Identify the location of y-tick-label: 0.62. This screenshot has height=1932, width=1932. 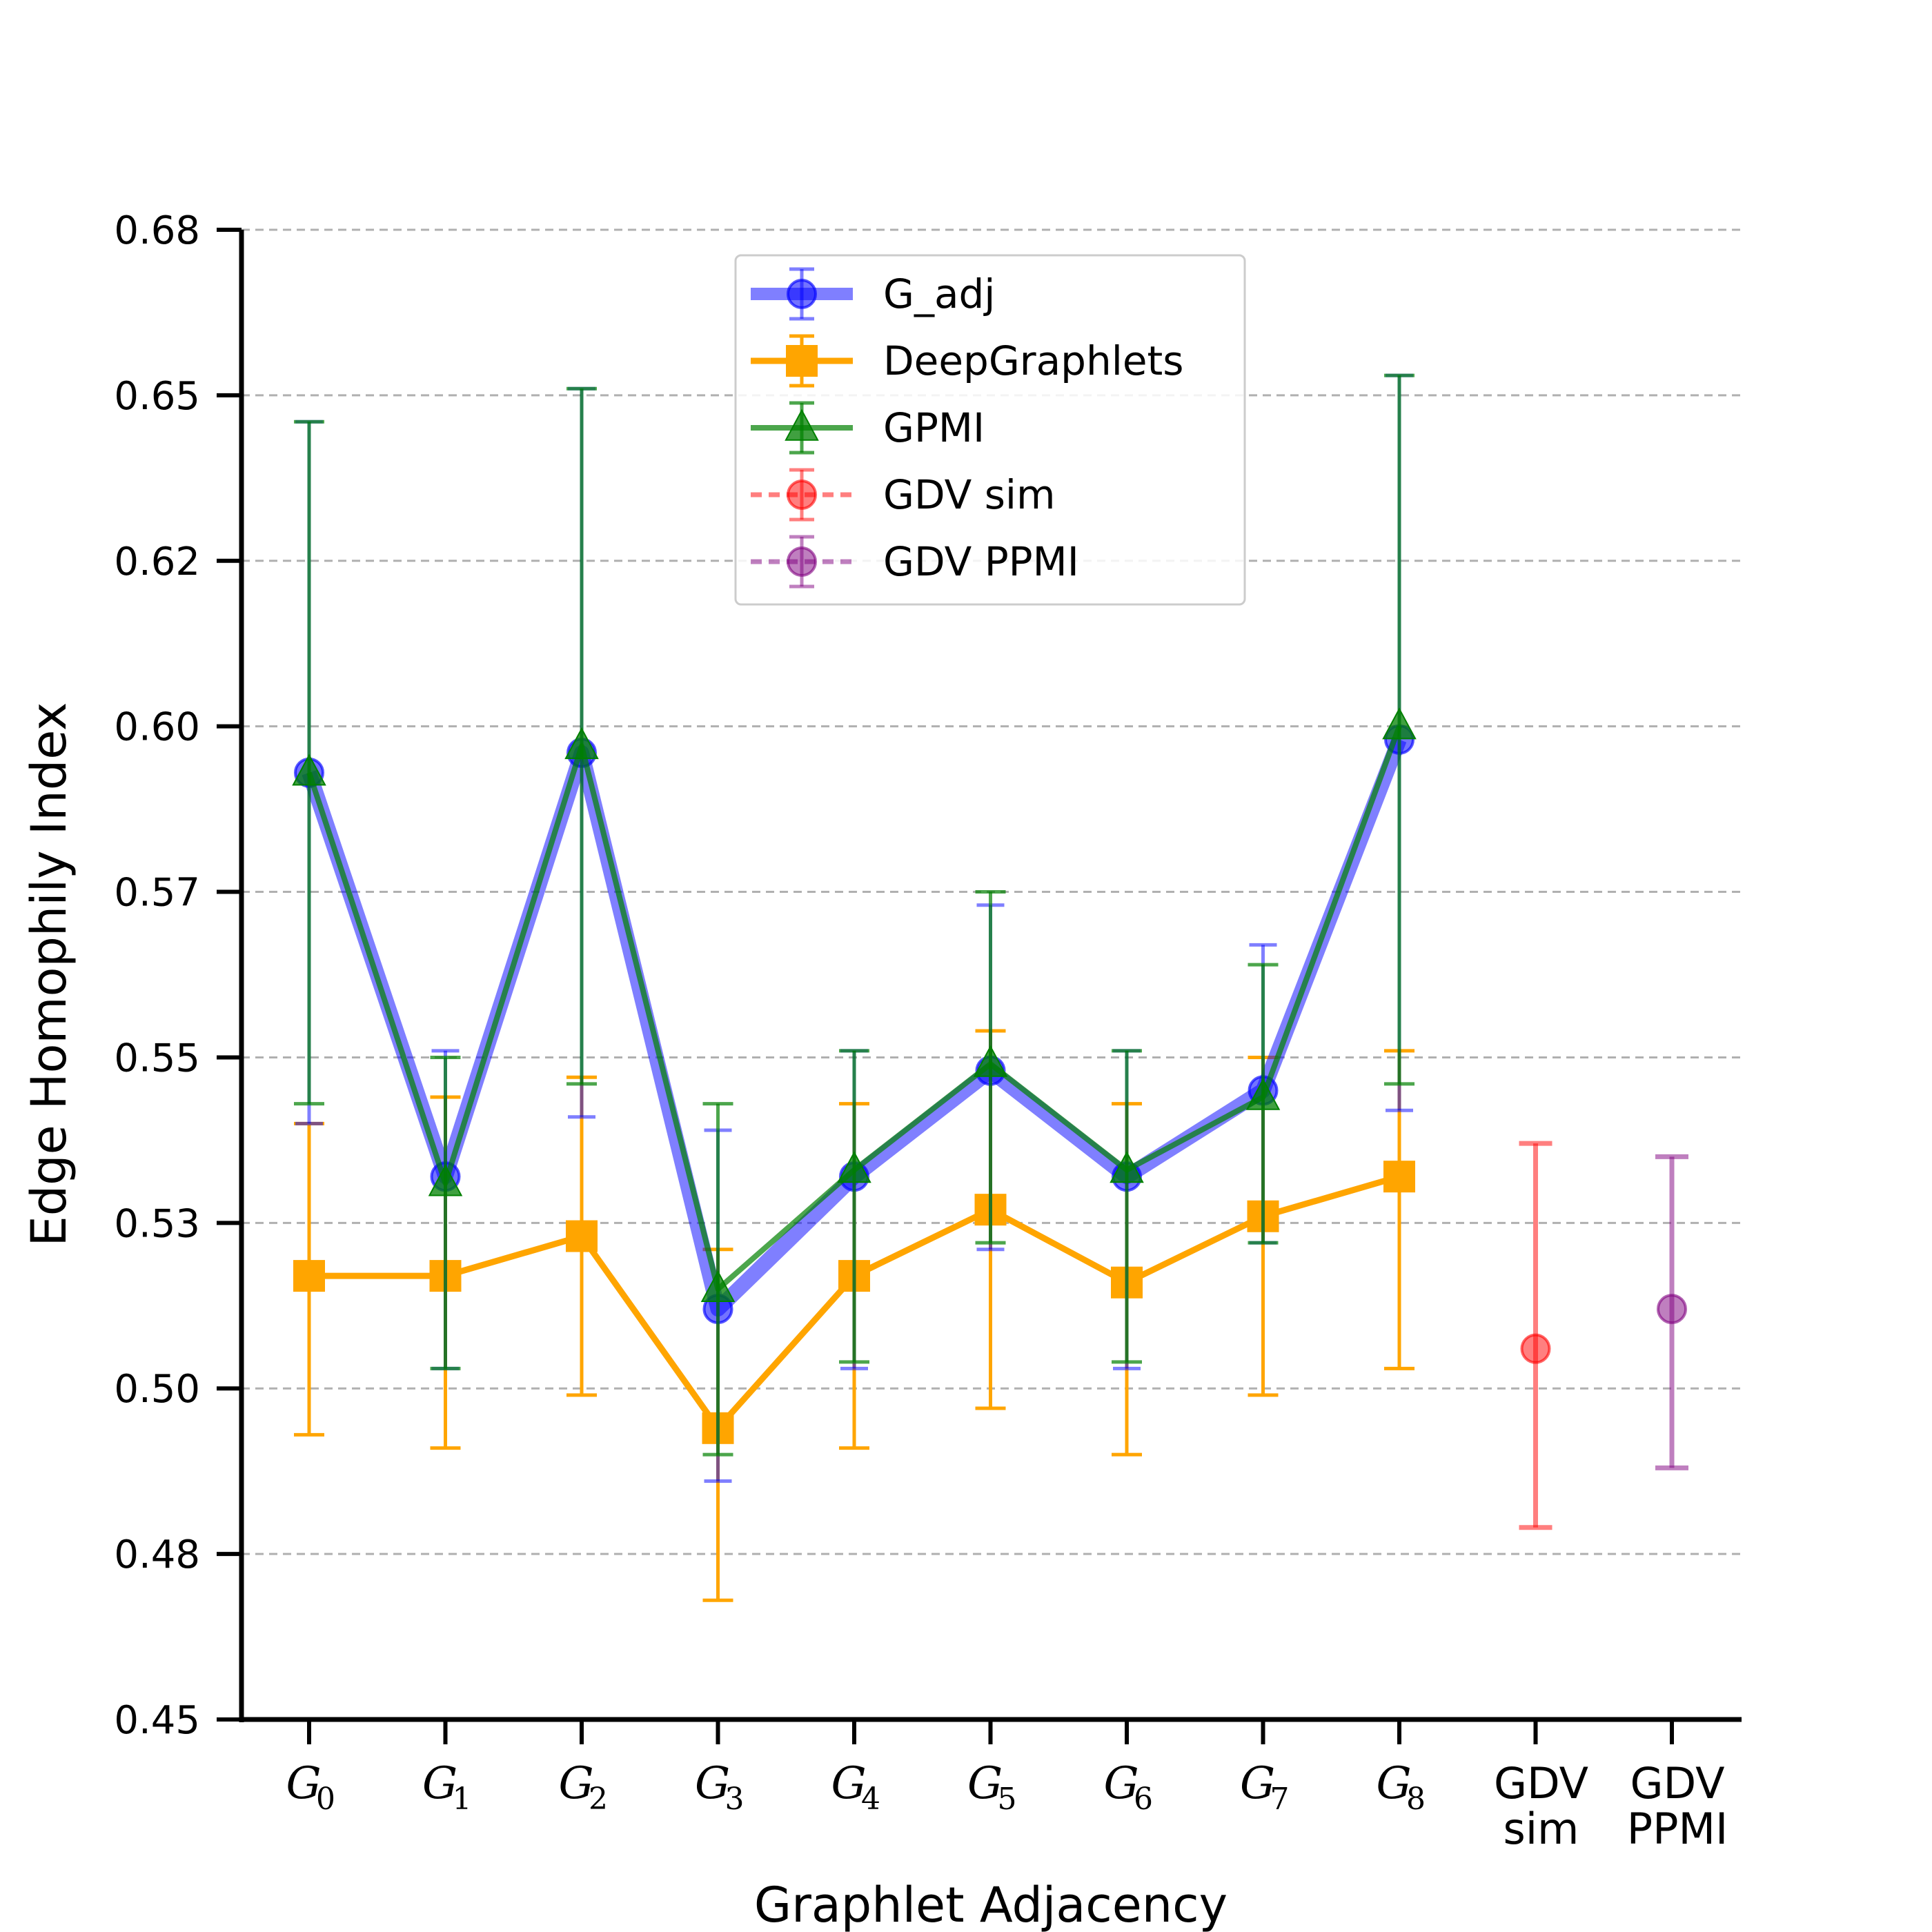
(157, 562).